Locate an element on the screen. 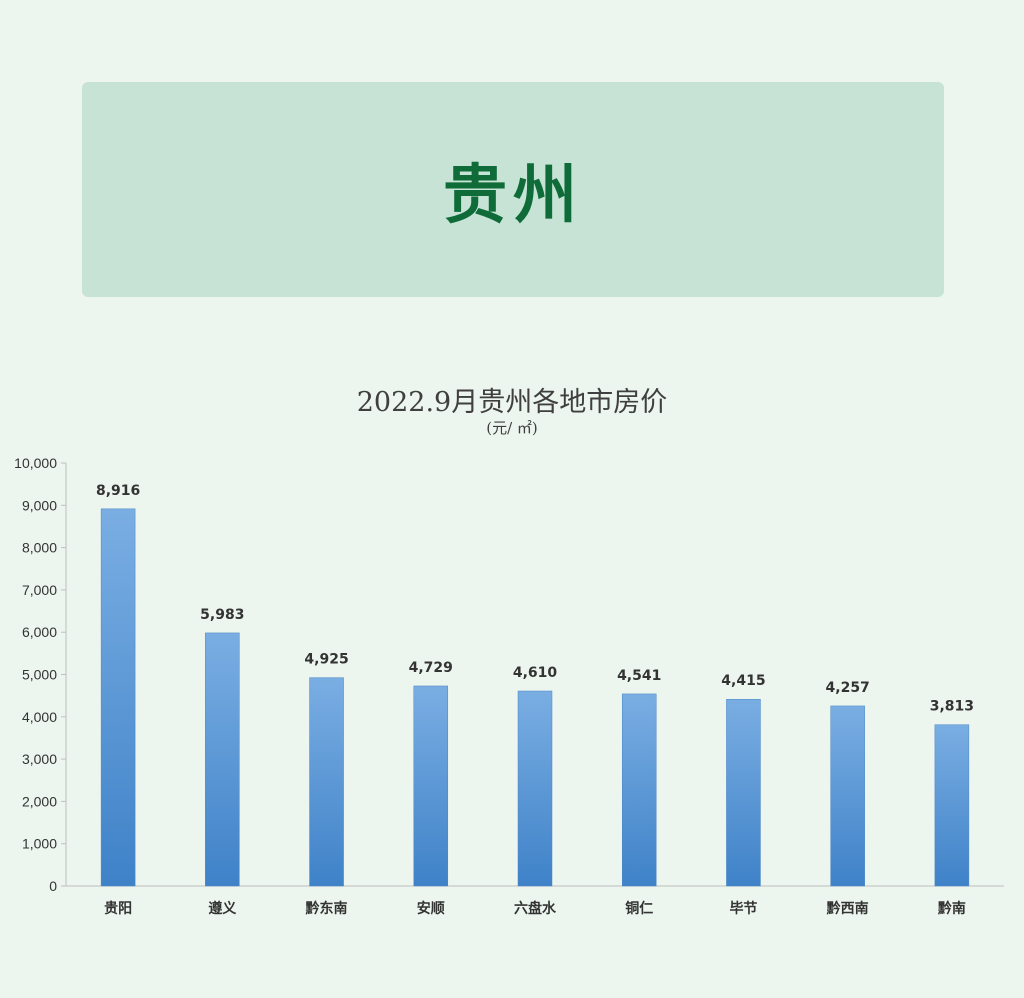 This screenshot has width=1024, height=998. data-label: 3,813 is located at coordinates (952, 707).